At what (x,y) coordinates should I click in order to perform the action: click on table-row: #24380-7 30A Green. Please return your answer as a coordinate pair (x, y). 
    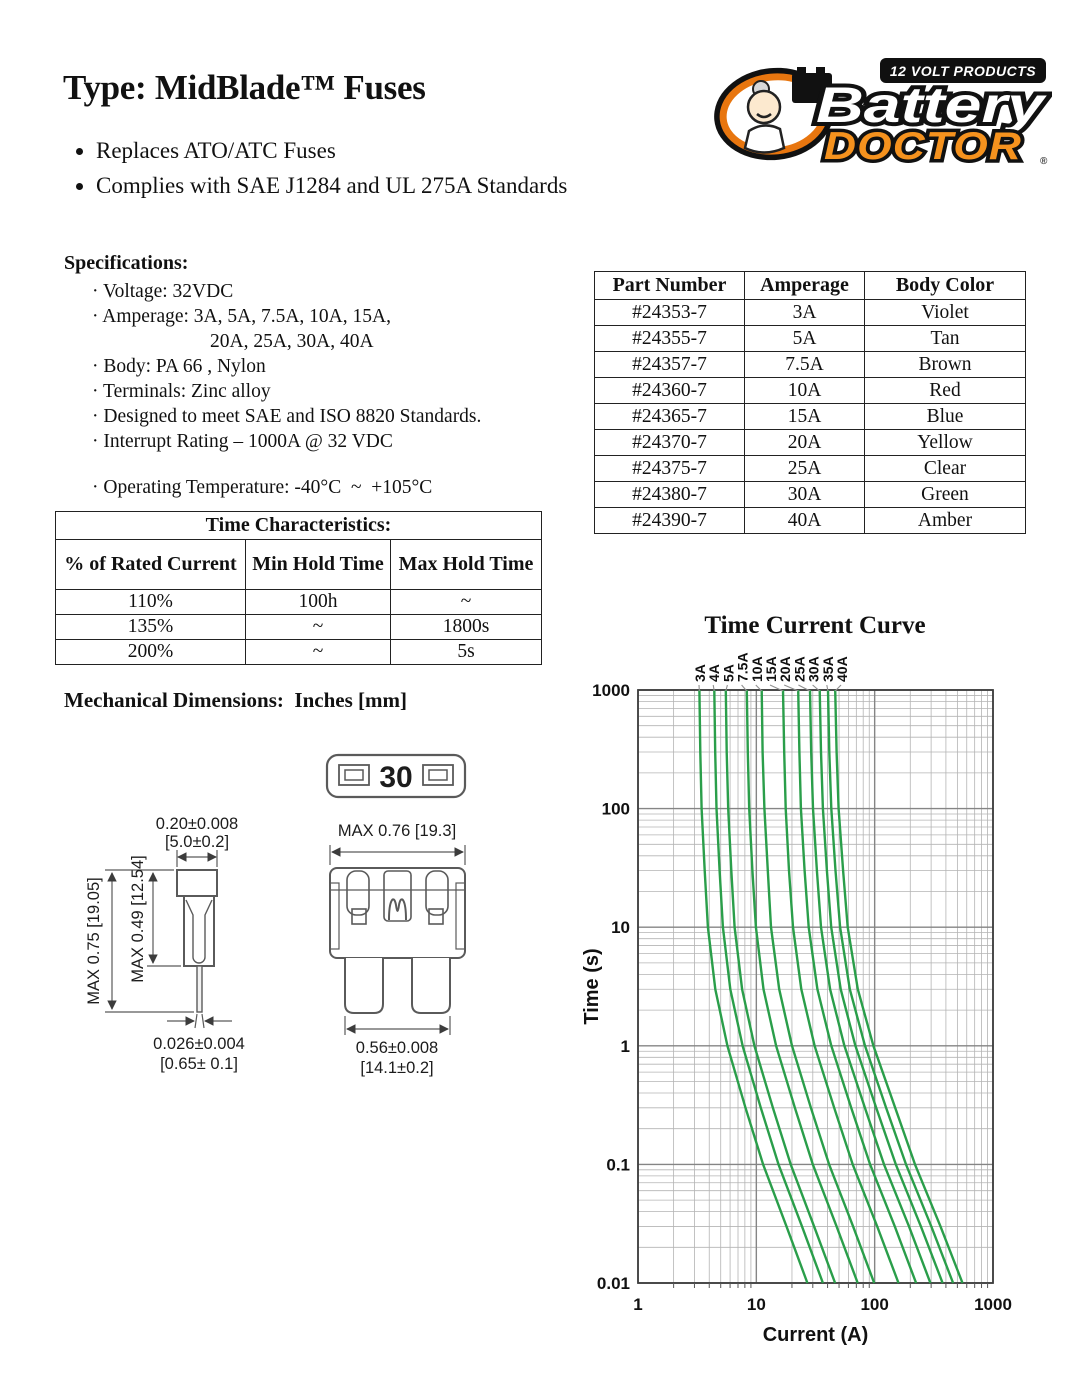
    Looking at the image, I should click on (810, 494).